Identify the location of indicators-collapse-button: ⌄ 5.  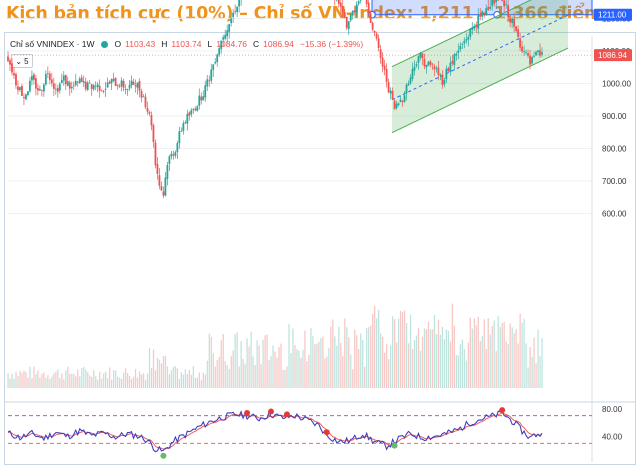
(22, 61).